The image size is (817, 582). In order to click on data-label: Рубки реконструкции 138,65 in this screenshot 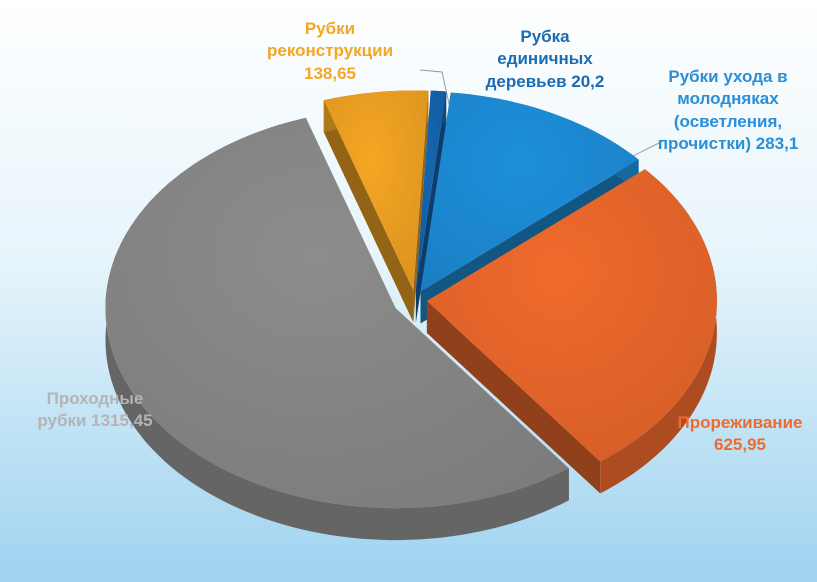, I will do `click(330, 51)`.